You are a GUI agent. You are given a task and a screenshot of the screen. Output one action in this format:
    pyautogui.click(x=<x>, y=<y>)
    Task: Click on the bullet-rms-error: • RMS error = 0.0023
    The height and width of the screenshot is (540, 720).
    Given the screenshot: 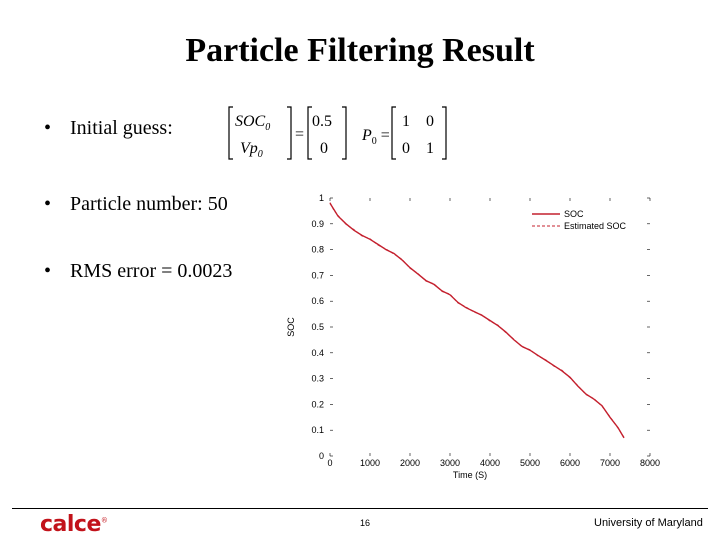 What is the action you would take?
    pyautogui.click(x=138, y=271)
    